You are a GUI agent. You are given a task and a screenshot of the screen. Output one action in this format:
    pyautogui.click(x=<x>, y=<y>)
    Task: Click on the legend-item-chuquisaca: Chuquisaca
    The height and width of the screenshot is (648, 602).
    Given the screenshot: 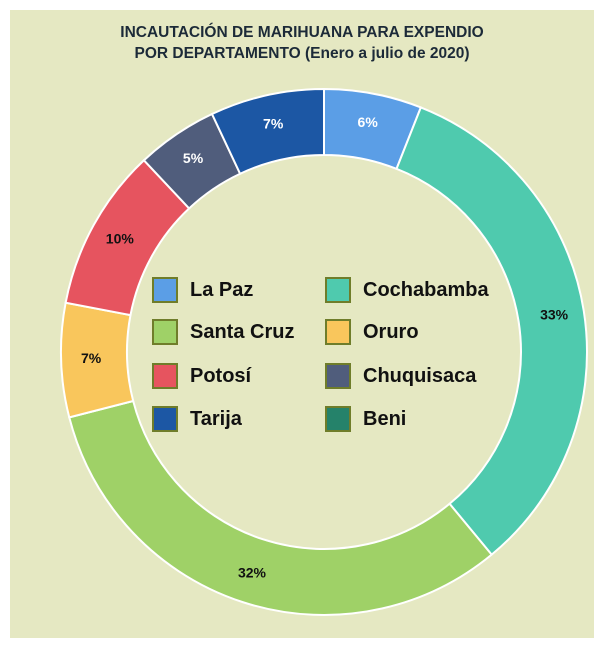 What is the action you would take?
    pyautogui.click(x=400, y=376)
    